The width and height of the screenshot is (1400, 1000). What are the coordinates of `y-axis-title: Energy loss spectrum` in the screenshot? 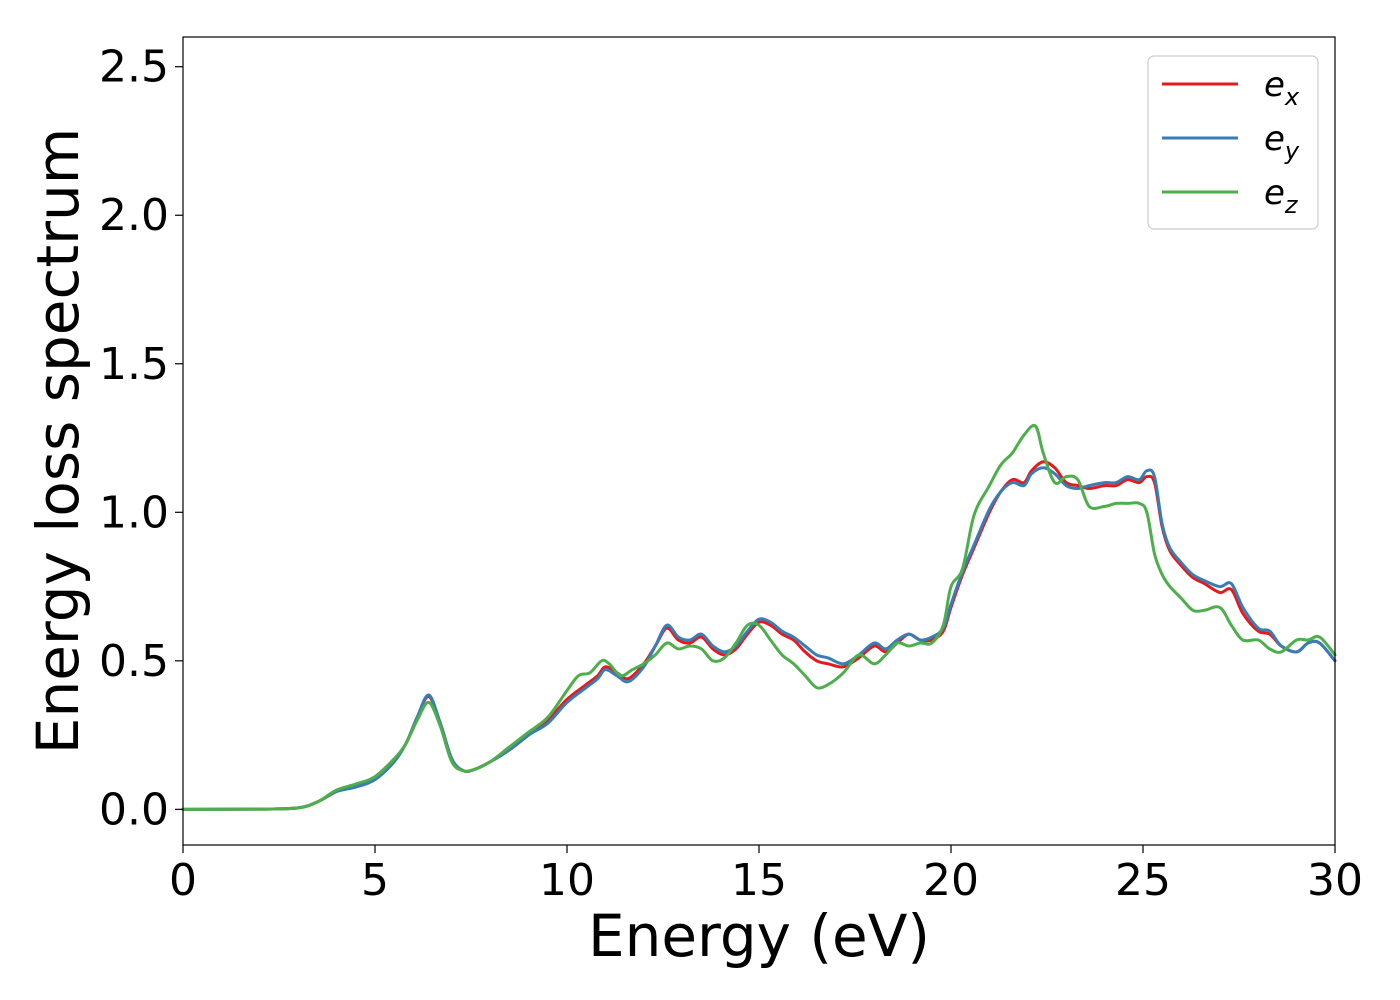 It's located at (58, 441).